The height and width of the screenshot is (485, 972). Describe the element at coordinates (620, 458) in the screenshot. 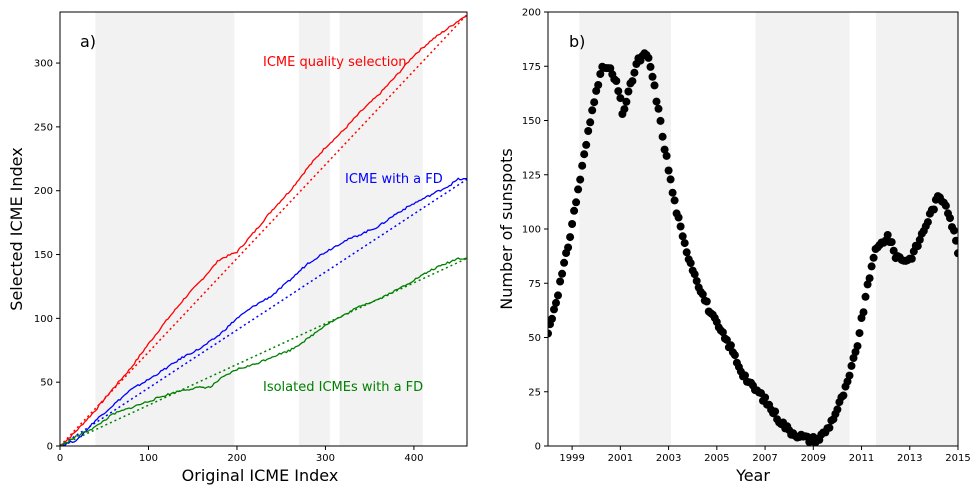

I see `x-tick-label: 2001` at that location.